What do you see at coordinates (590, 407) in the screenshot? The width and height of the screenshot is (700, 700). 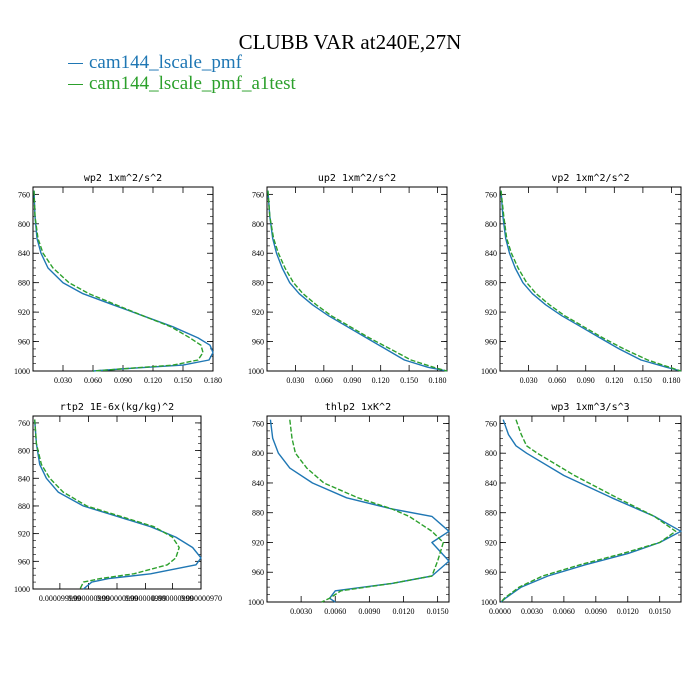 I see `panel-title: wp3 1xm^3/s^3` at bounding box center [590, 407].